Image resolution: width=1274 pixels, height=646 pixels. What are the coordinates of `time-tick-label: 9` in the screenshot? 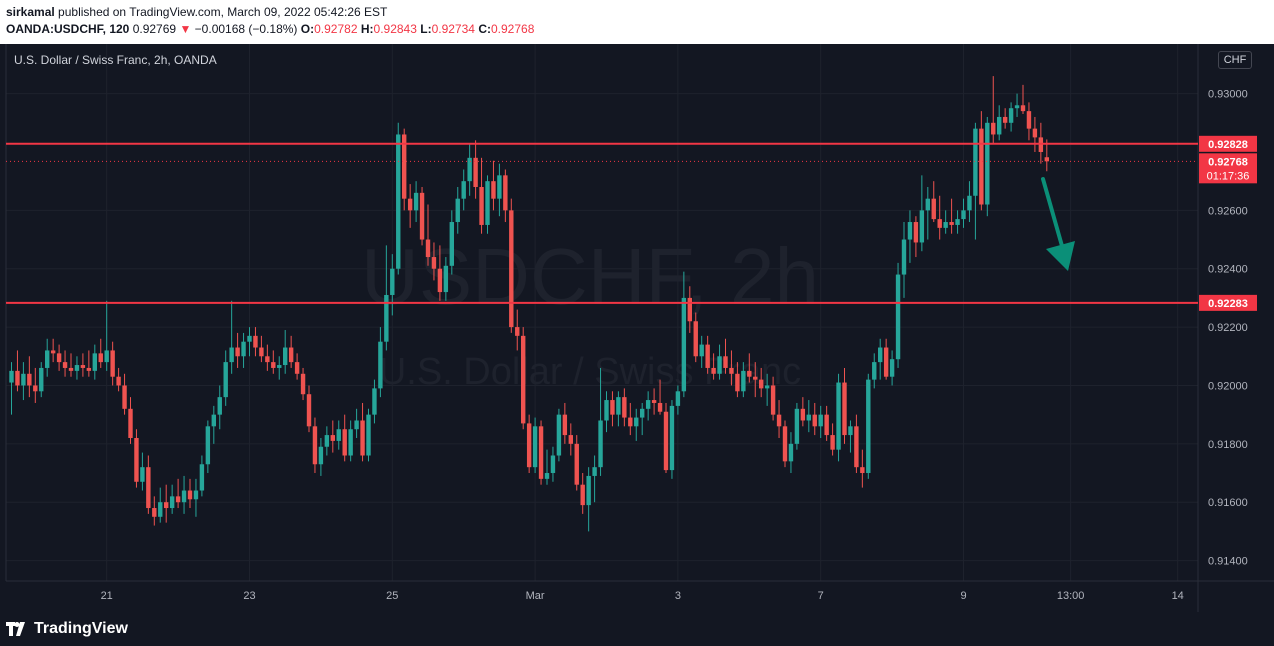 It's located at (963, 596).